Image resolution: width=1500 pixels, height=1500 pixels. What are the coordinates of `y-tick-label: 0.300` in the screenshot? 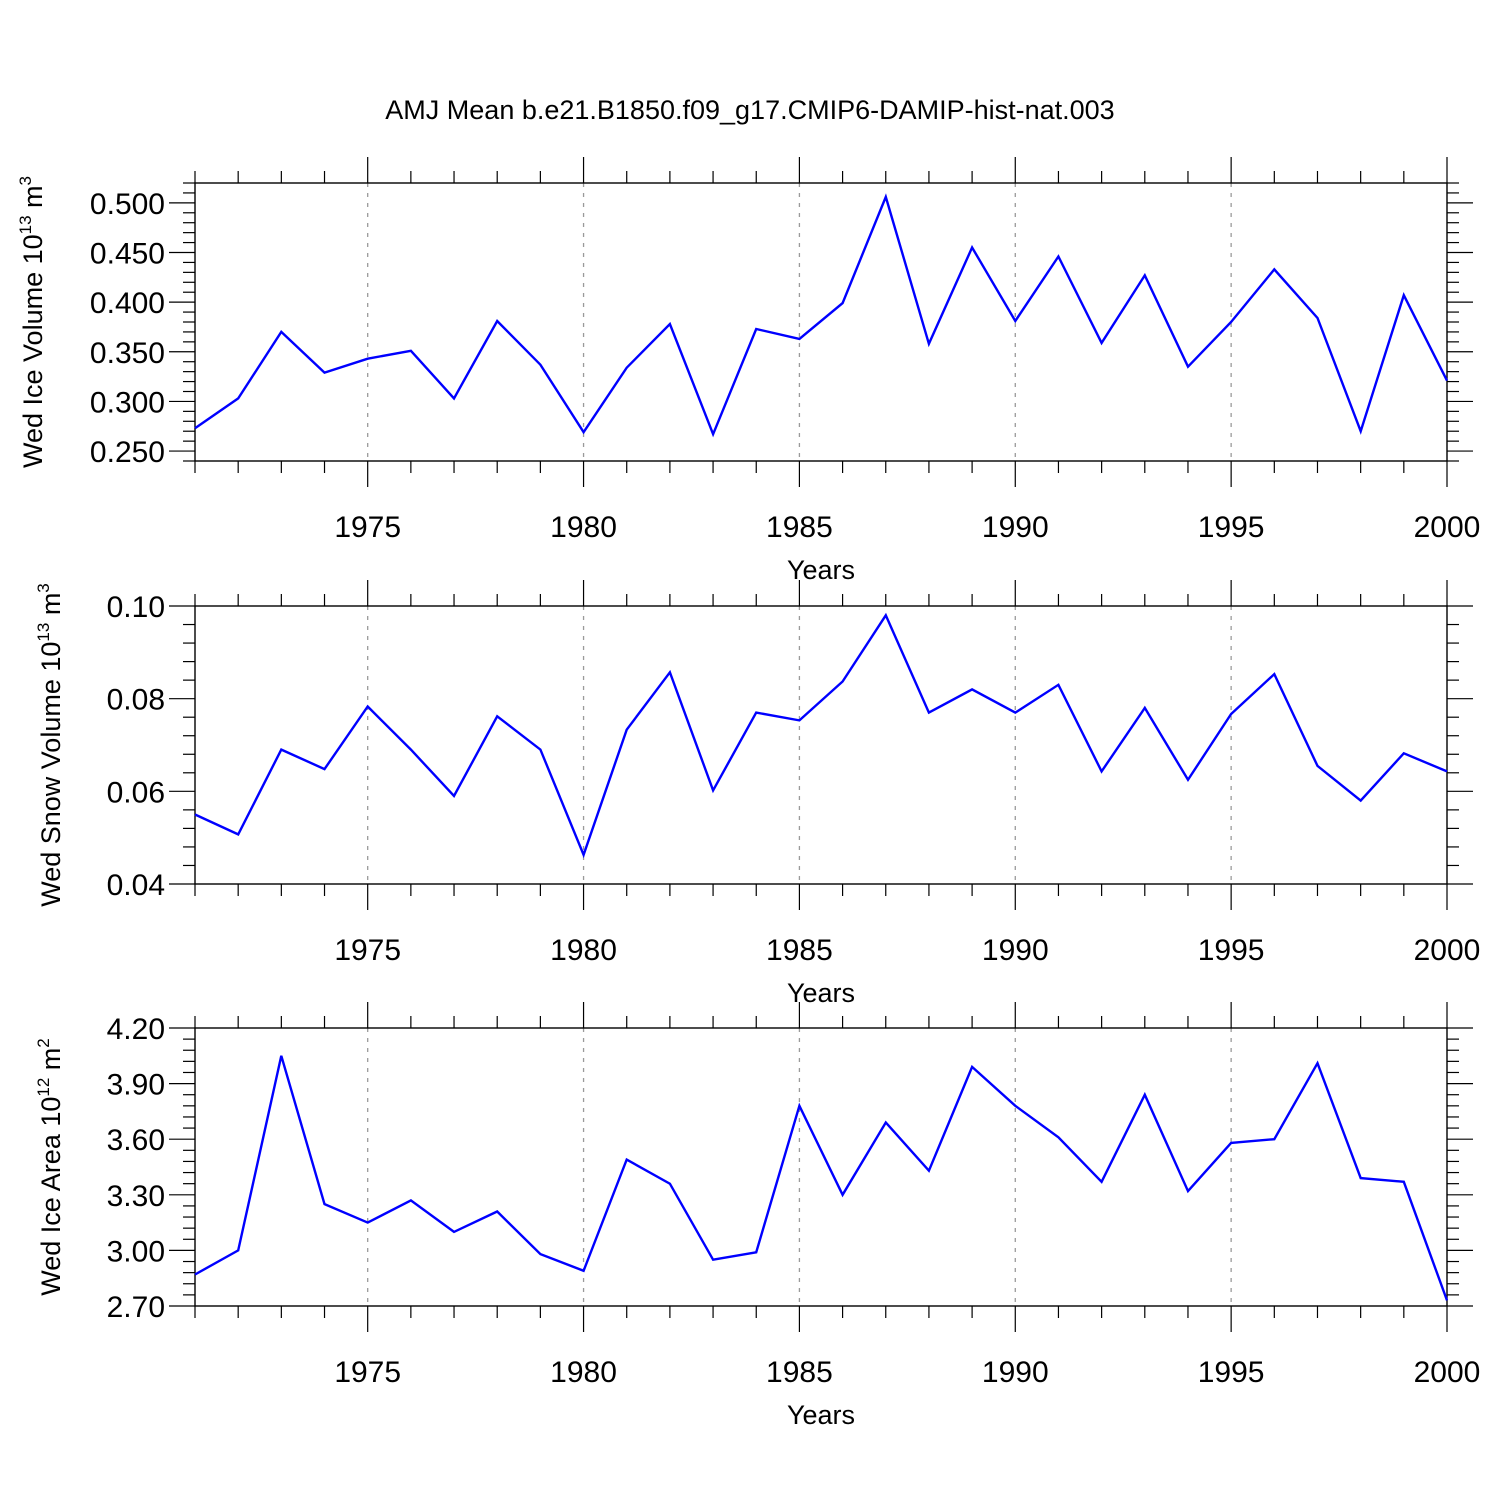 It's located at (127, 402).